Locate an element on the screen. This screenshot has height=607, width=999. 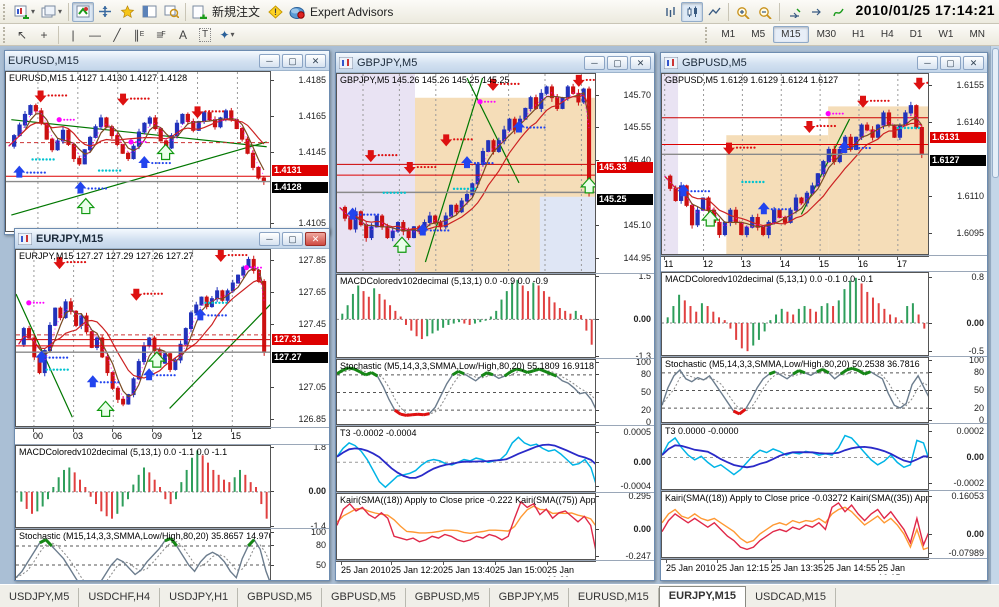
crosshair-tool: + is located at coordinates (44, 34).